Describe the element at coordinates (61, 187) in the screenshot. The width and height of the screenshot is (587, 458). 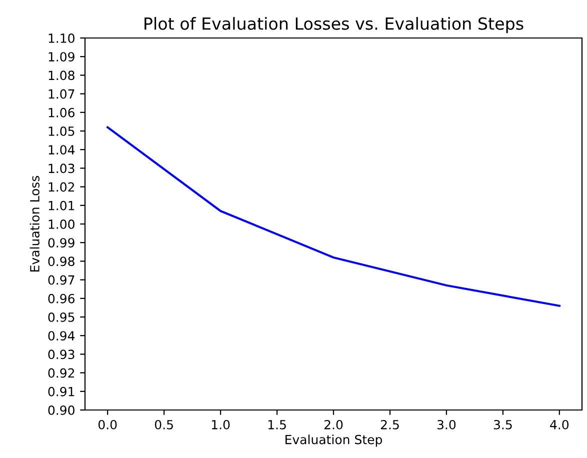
I see `y-tick-label: 1.02` at that location.